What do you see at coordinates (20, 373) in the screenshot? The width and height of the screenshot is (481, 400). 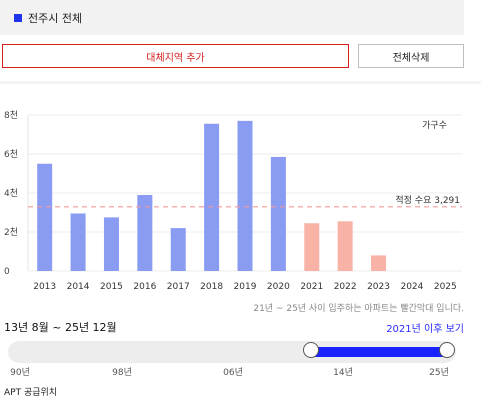 I see `slider-tick-label: 90년` at bounding box center [20, 373].